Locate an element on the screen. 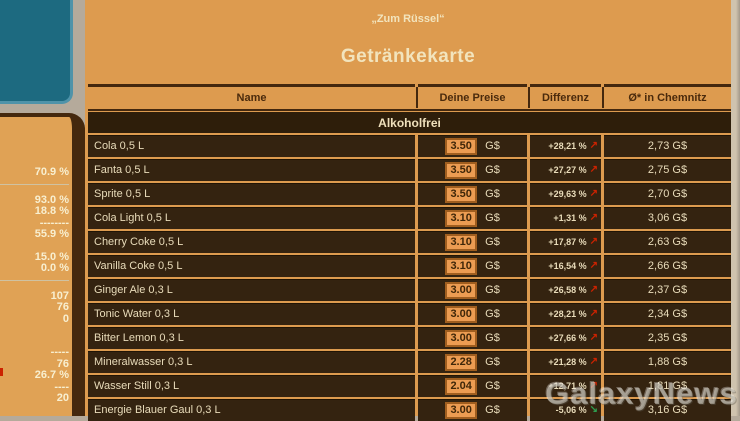 The image size is (740, 421). table-header-rule is located at coordinates (409, 110).